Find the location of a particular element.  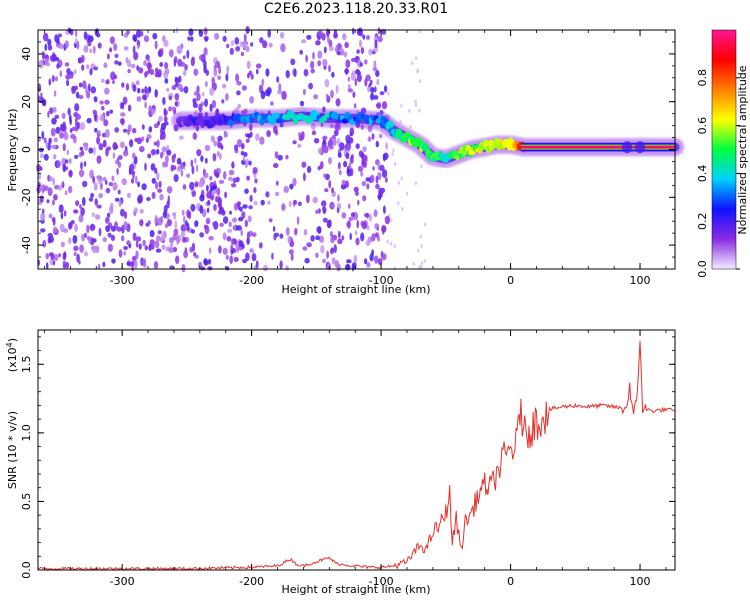

snr-x-label: Height of straight line (km) is located at coordinates (355, 589).